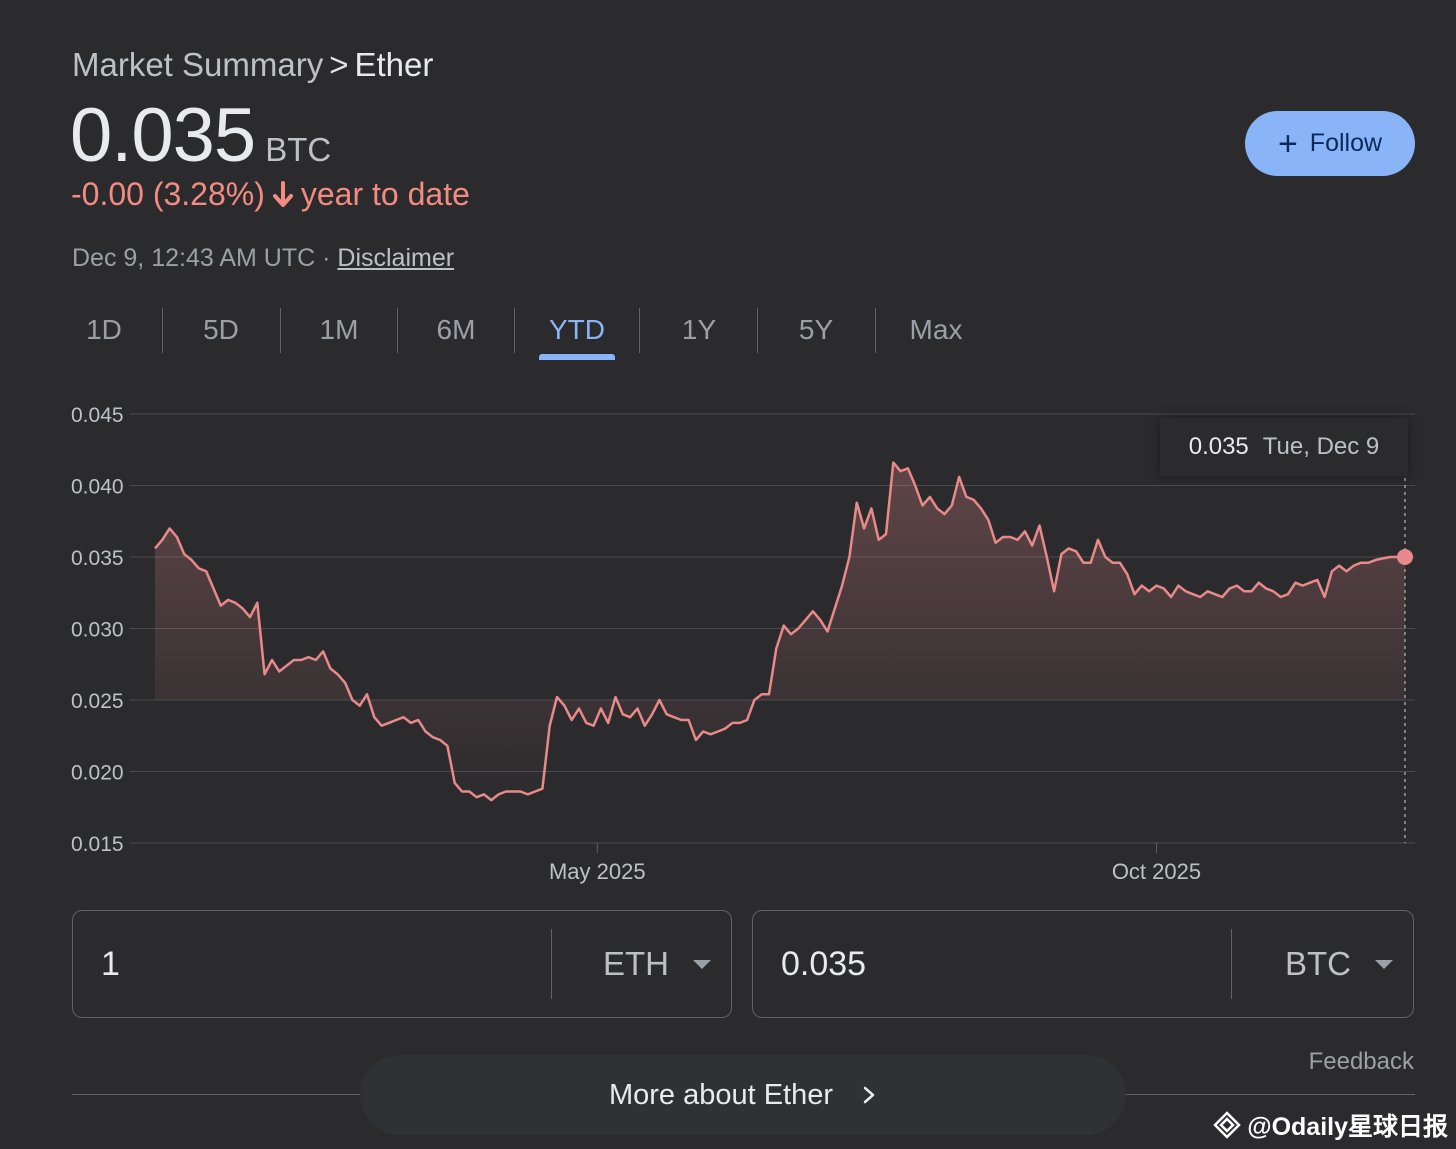 This screenshot has height=1149, width=1456. Describe the element at coordinates (402, 964) in the screenshot. I see `converter-from: 1 ETH` at that location.